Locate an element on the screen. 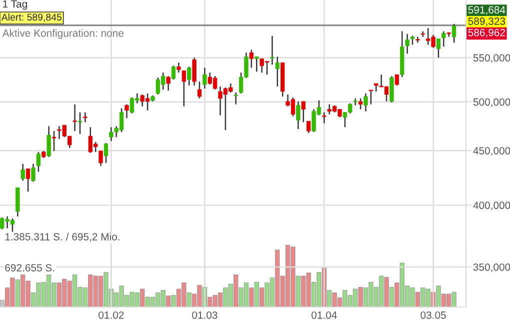  ref-line-label: Alert: 589,845 is located at coordinates (31, 17).